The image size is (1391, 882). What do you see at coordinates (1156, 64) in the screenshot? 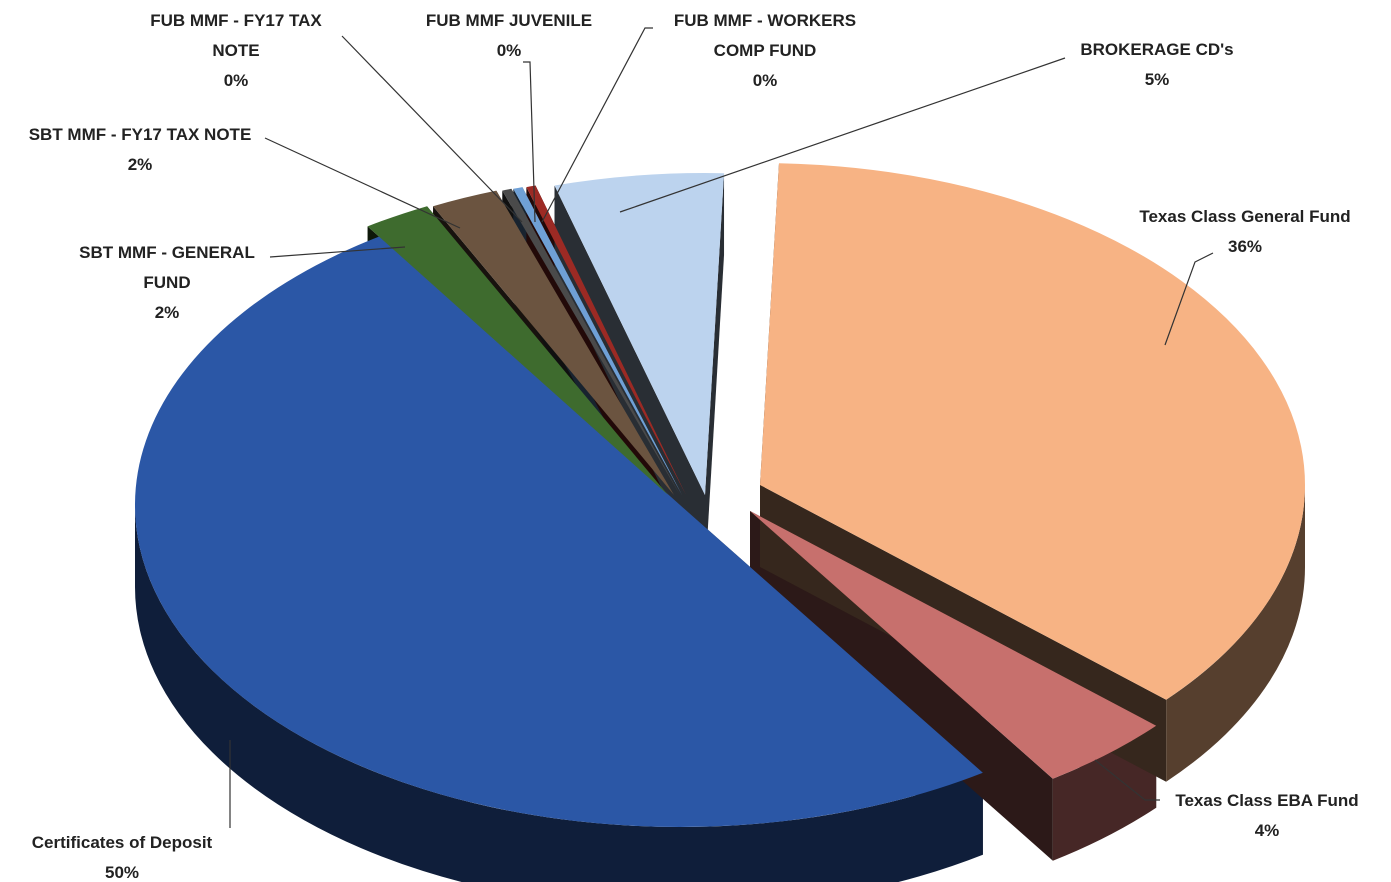
I see `slice-label: BROKERAGE CD's 5%` at bounding box center [1156, 64].